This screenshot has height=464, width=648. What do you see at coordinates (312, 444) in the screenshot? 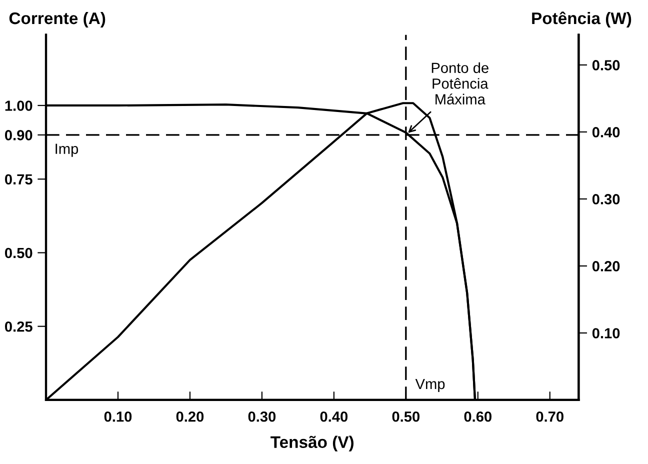
I see `x-axis-title: Tensão (V)` at bounding box center [312, 444].